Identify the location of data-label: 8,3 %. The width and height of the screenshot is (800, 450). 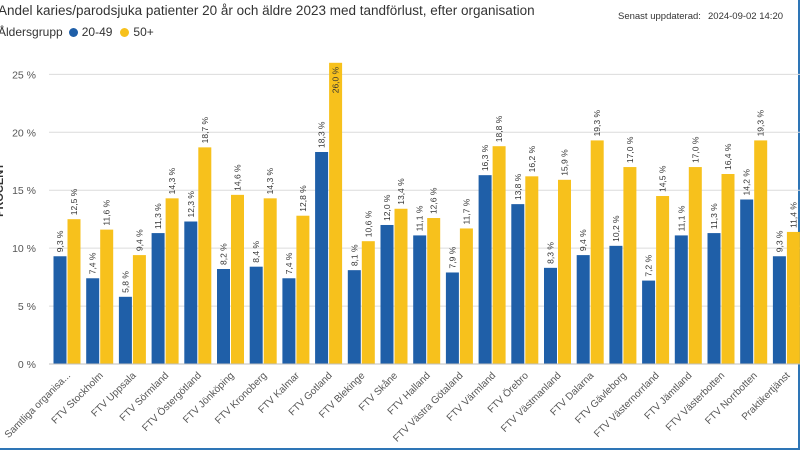
(551, 253).